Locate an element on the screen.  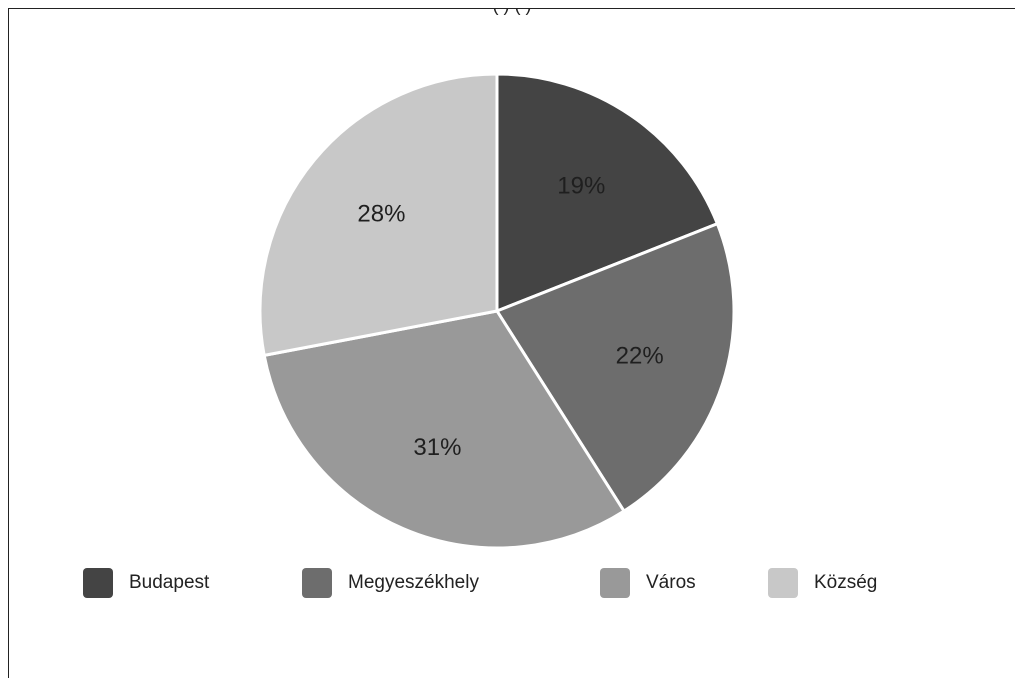
legend-item-kozseg: Község is located at coordinates (822, 583).